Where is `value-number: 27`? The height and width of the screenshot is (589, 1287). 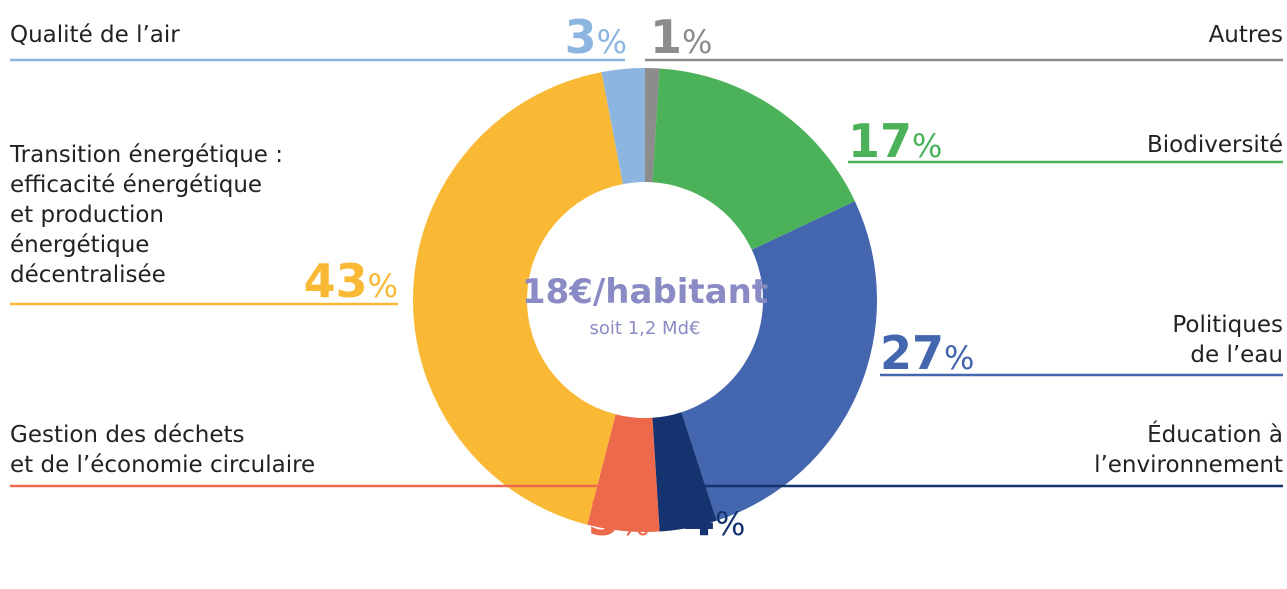 value-number: 27 is located at coordinates (912, 353).